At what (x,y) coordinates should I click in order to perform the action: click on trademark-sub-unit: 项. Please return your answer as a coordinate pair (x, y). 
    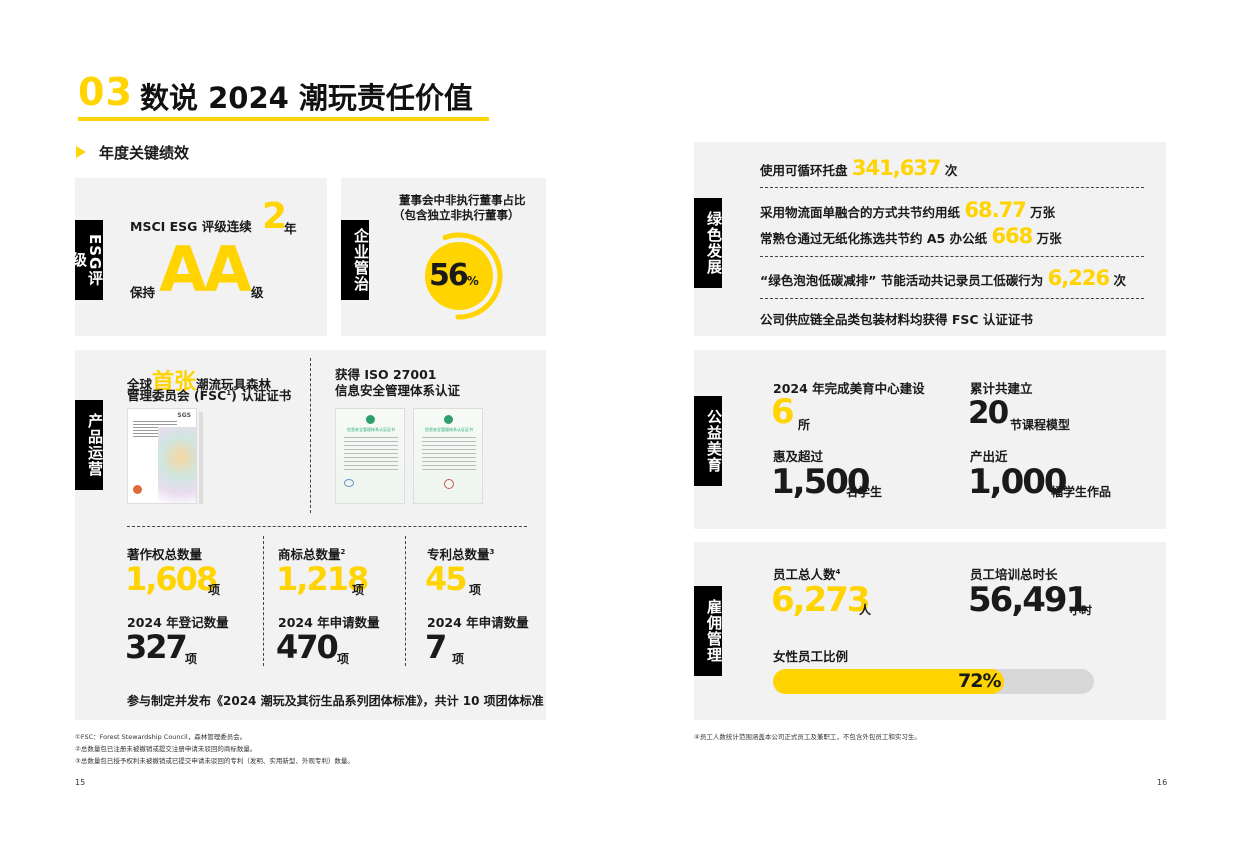
    Looking at the image, I should click on (343, 659).